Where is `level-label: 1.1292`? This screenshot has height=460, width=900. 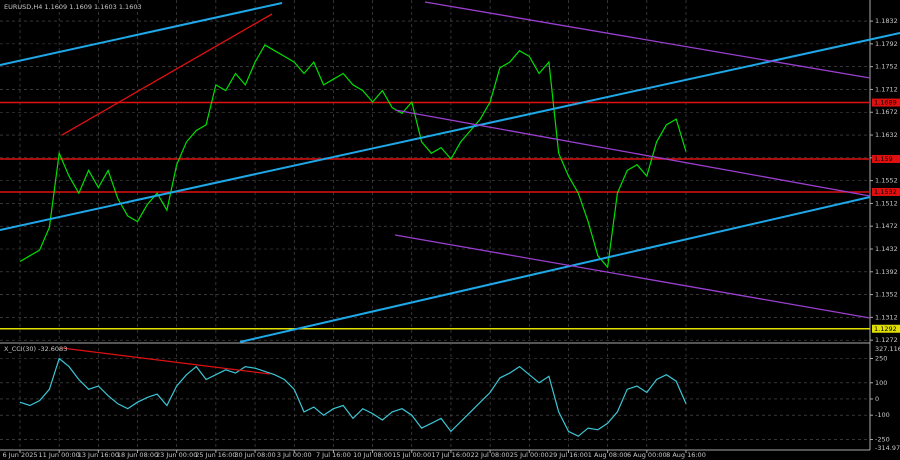
level-label: 1.1292 is located at coordinates (885, 329).